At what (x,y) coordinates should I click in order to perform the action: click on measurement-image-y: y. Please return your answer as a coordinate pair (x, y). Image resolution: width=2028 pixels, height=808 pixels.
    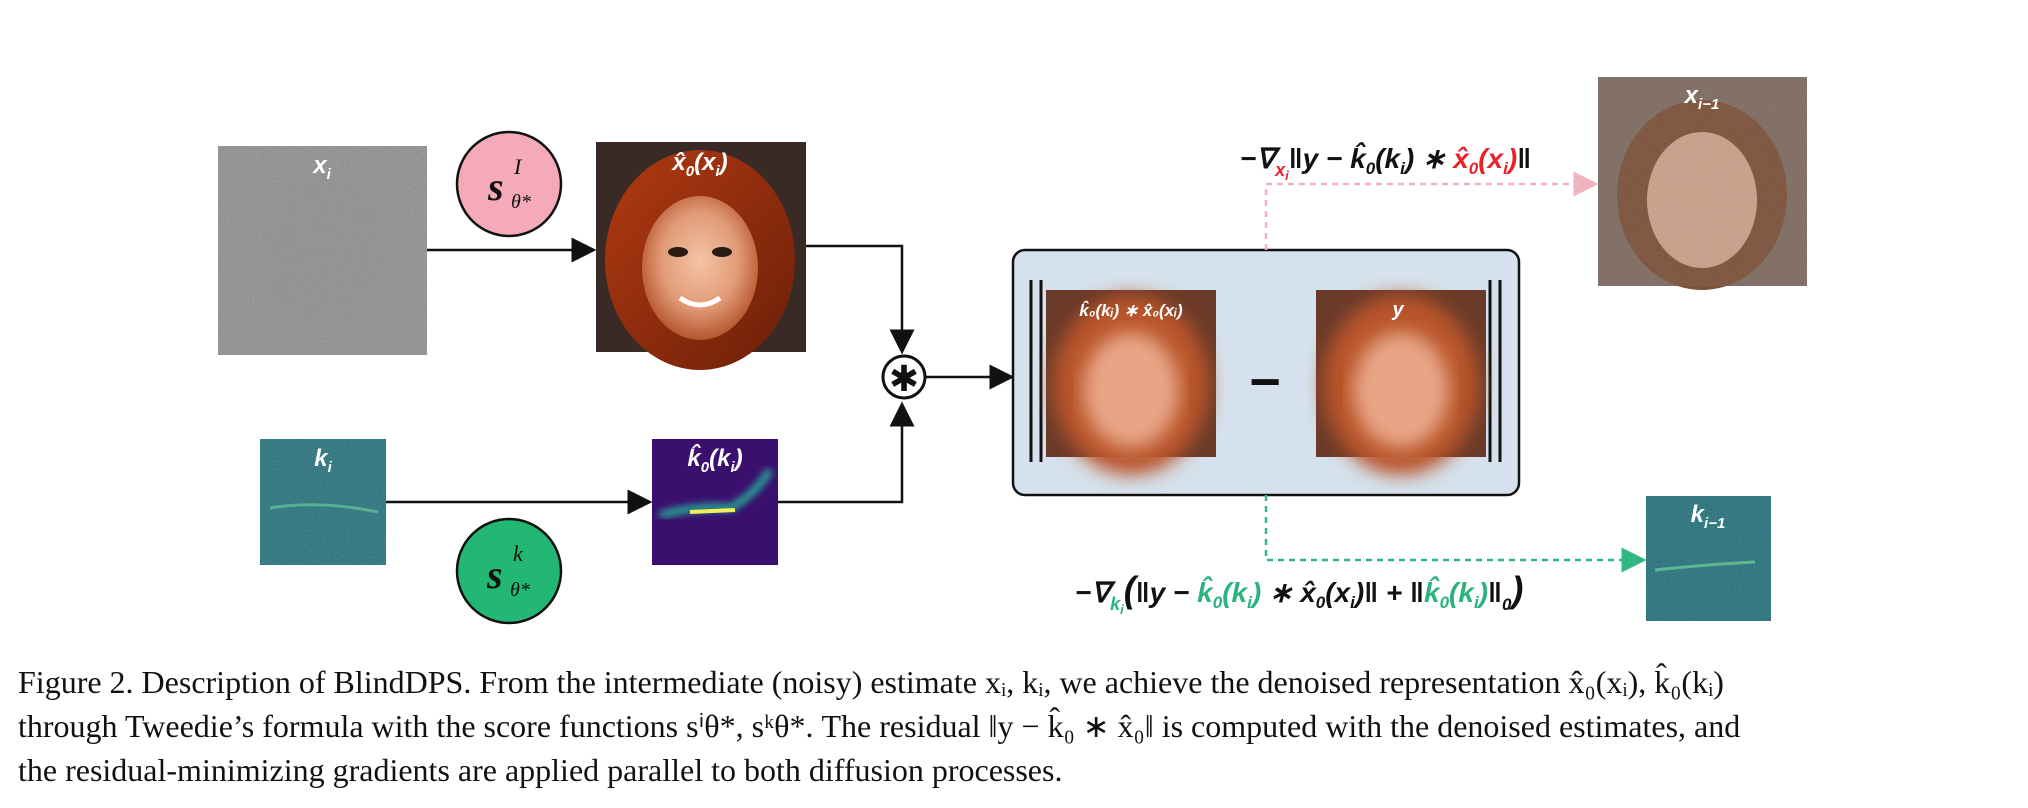
    Looking at the image, I should click on (1401, 382).